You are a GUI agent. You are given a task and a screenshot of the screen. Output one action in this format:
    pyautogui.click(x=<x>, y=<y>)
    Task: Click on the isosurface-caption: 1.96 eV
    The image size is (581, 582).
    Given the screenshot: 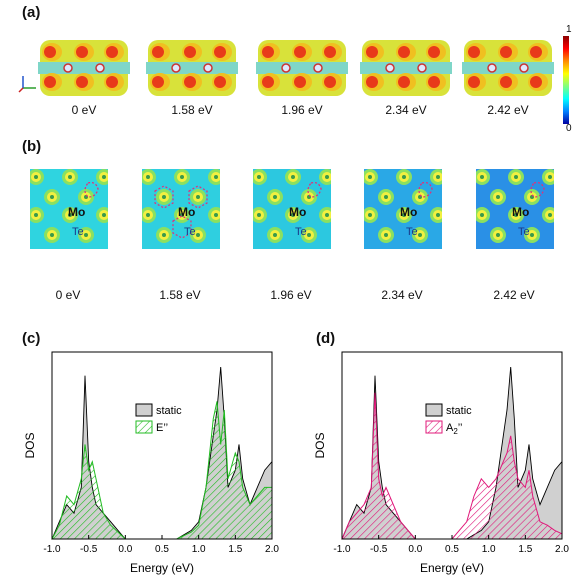 What is the action you would take?
    pyautogui.click(x=302, y=110)
    